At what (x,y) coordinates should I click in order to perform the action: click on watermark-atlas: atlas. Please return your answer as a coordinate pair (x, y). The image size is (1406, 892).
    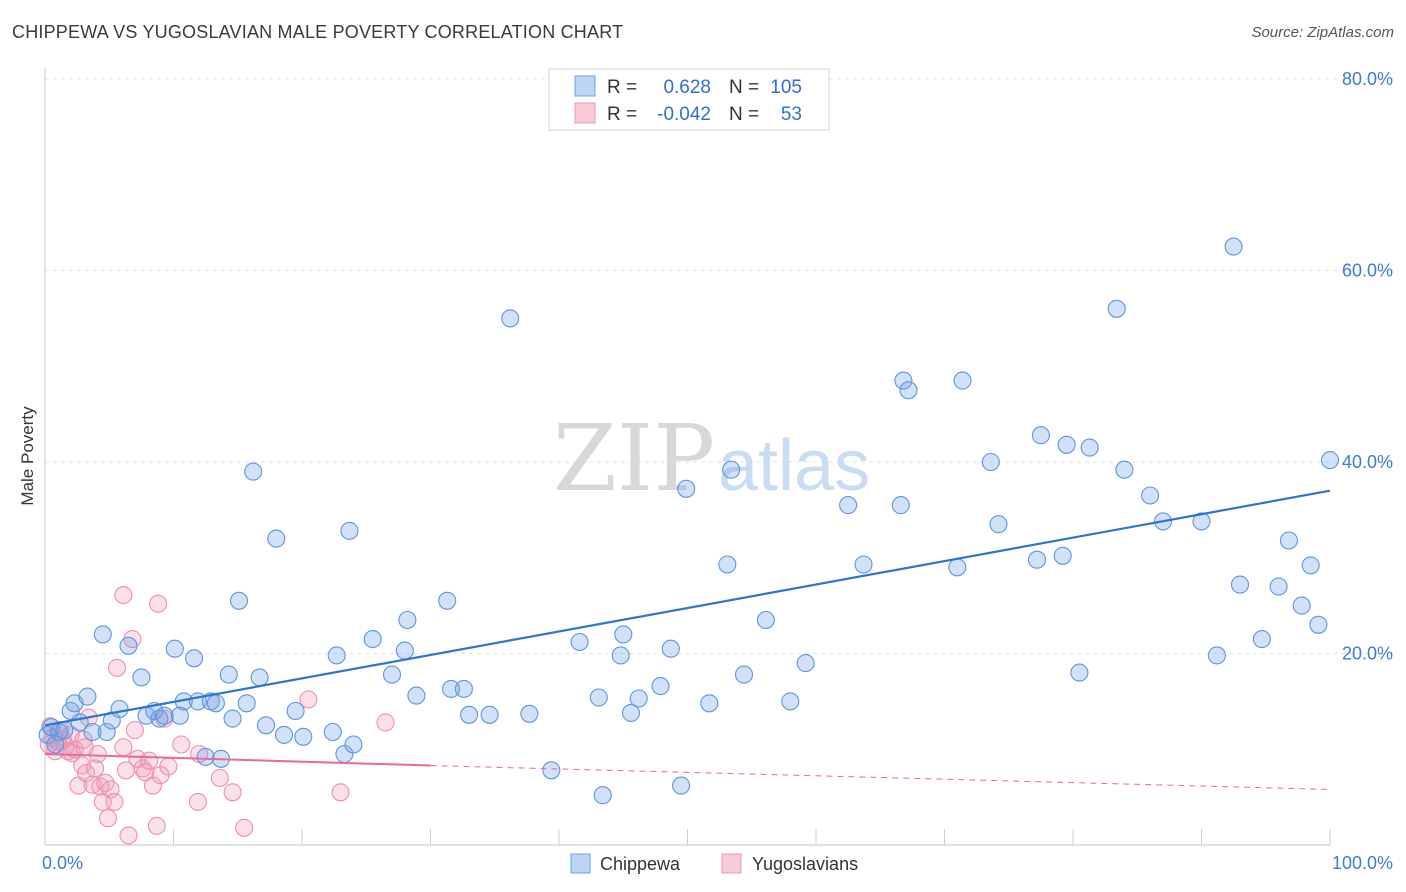
    Looking at the image, I should click on (794, 466).